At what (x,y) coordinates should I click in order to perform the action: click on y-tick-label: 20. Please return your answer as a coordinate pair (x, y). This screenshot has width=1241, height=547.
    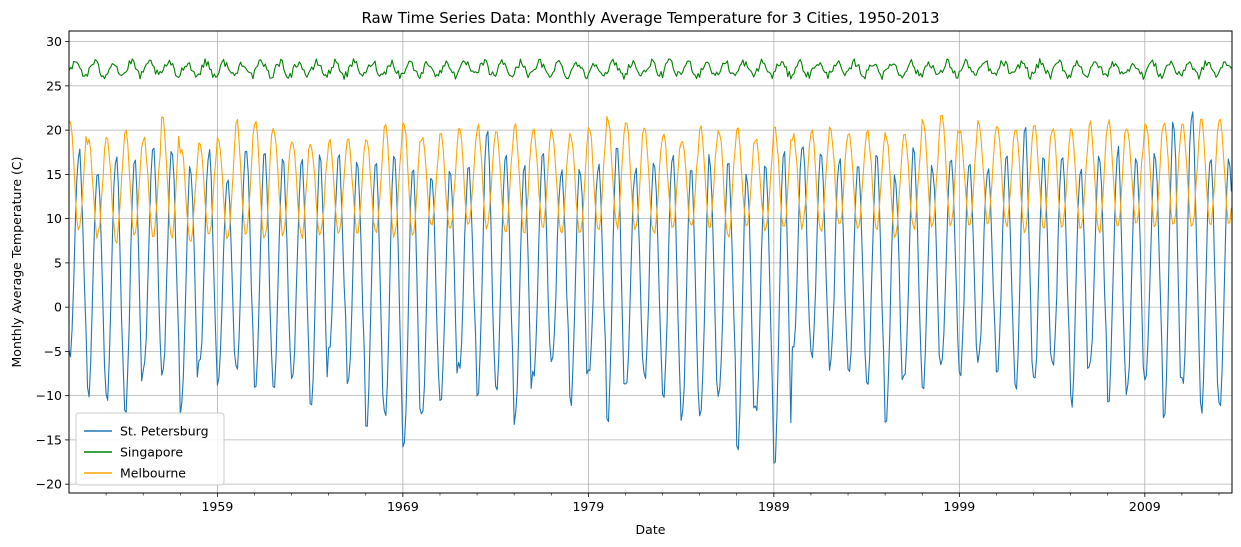
    Looking at the image, I should click on (54, 130).